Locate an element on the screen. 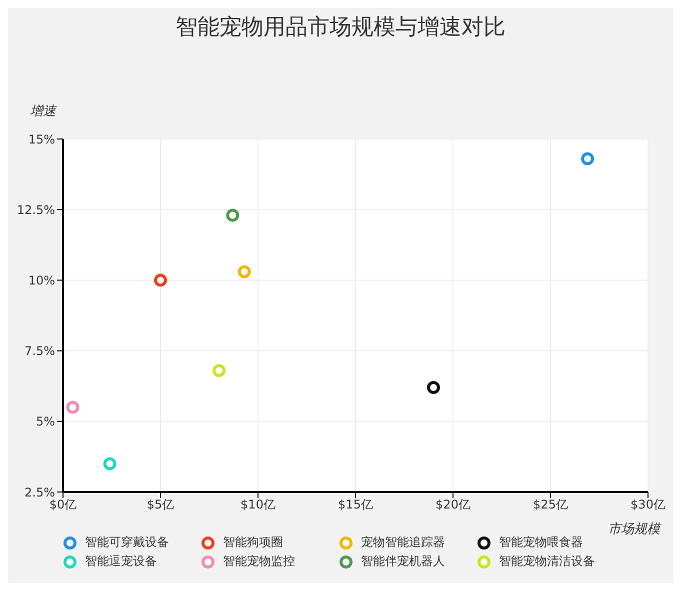 This screenshot has height=589, width=681. legend-label: 智能逗宠设备 is located at coordinates (121, 561).